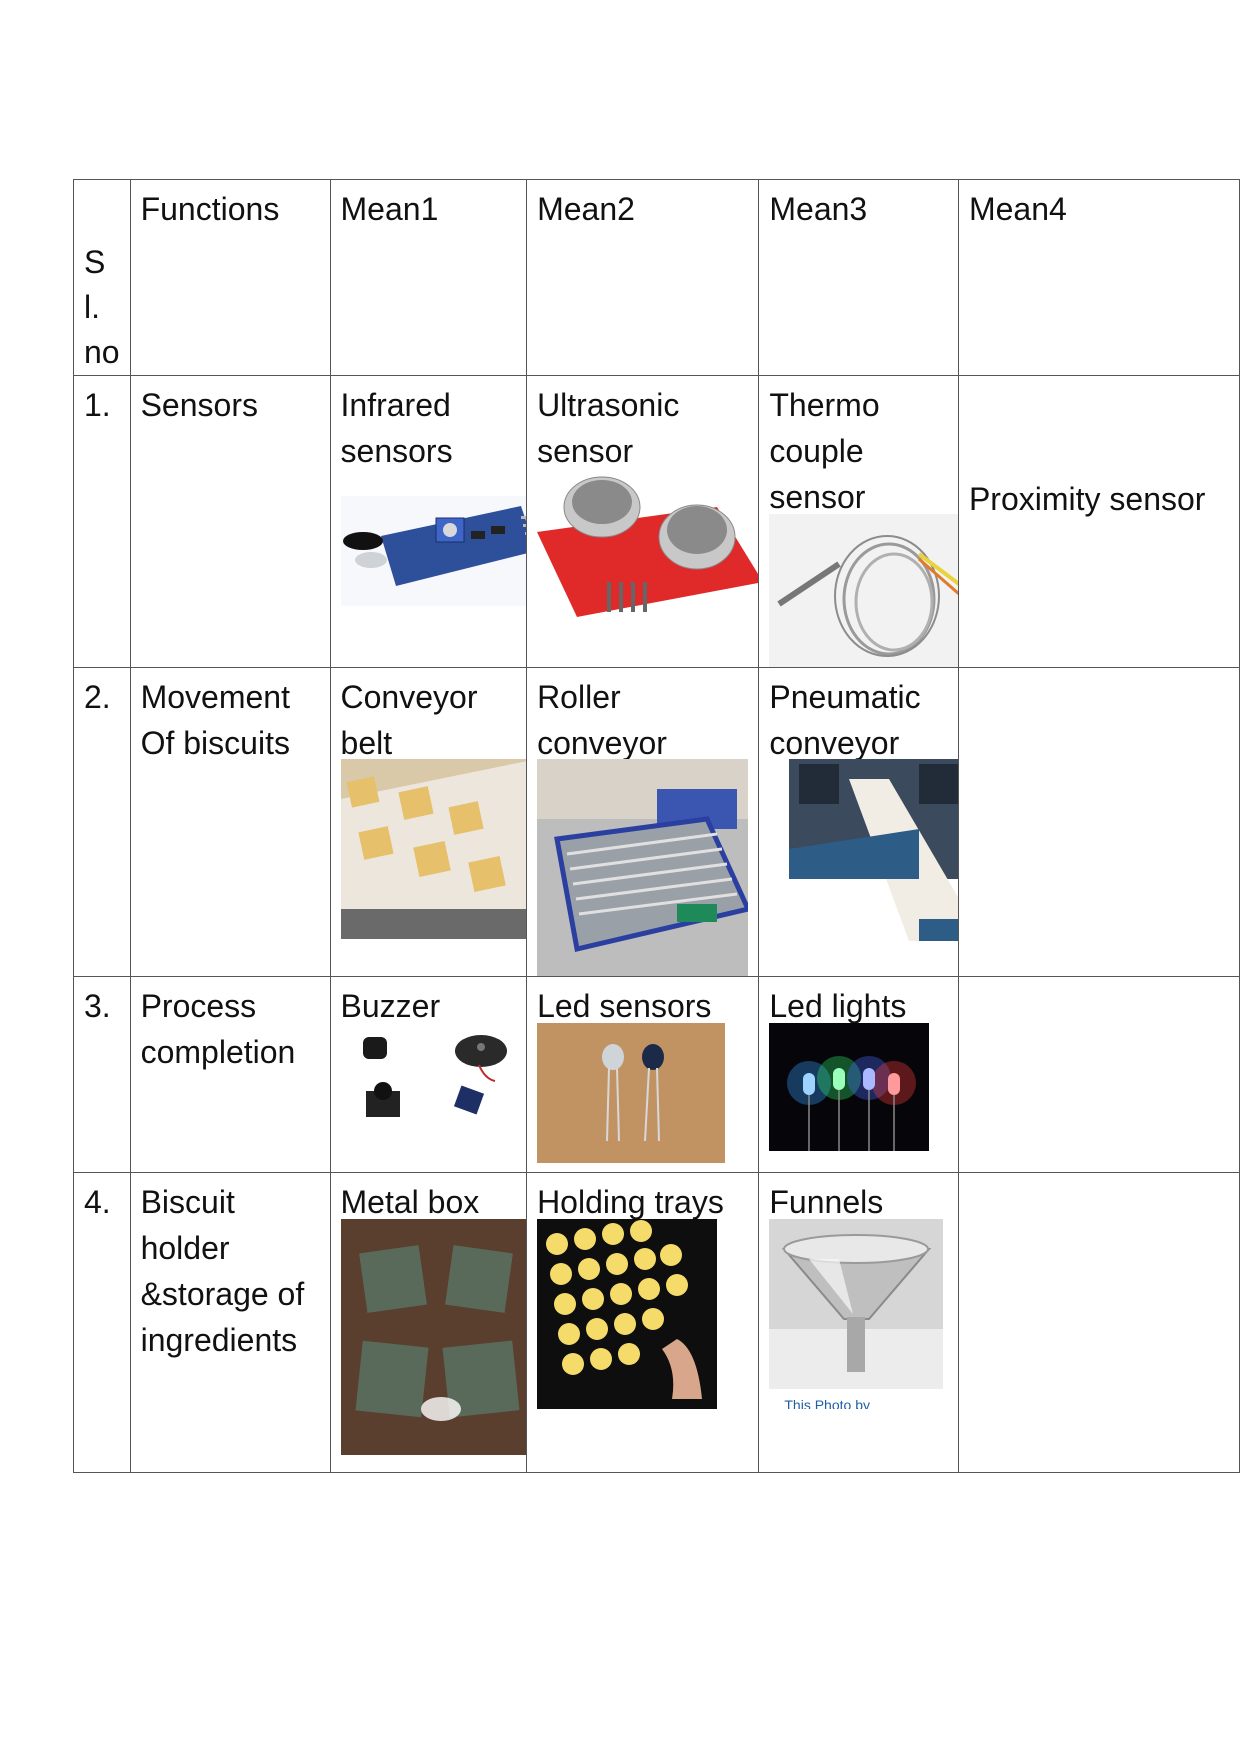 The width and height of the screenshot is (1240, 1755). I want to click on mean3-cell: Led lights, so click(858, 1074).